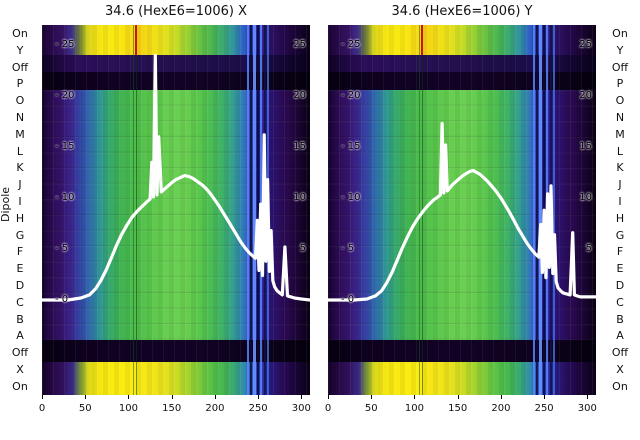 The width and height of the screenshot is (640, 440). What do you see at coordinates (620, 101) in the screenshot?
I see `row-label: O` at bounding box center [620, 101].